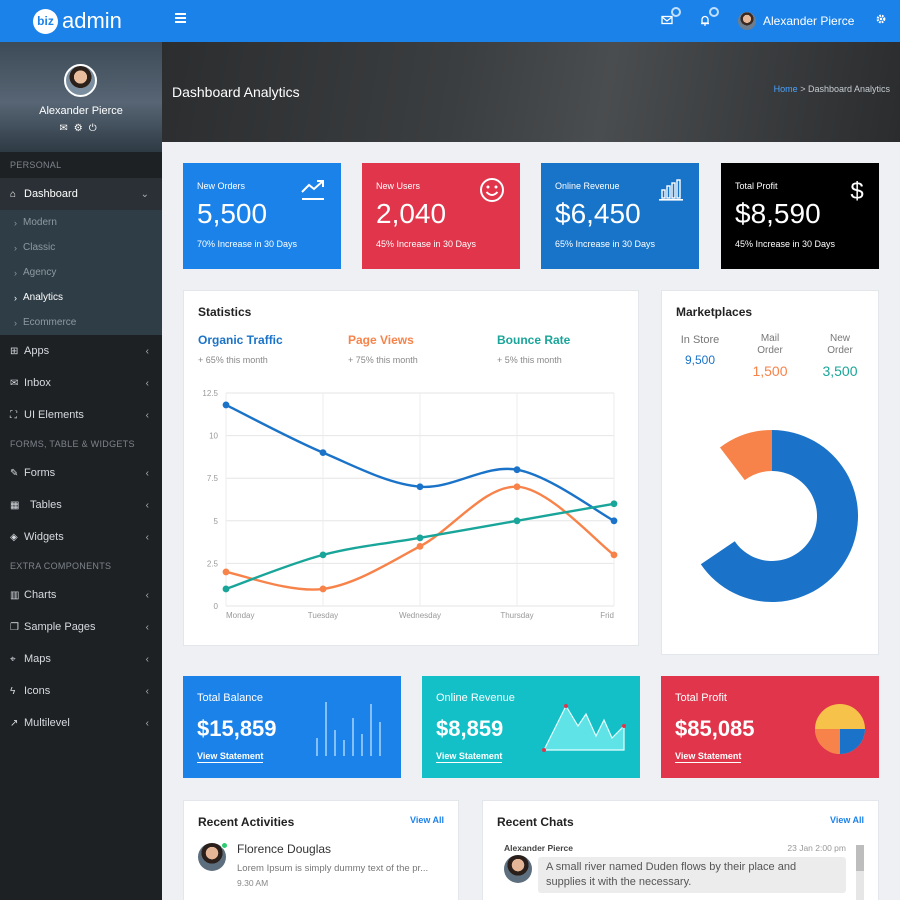 This screenshot has height=900, width=900. I want to click on submenu-label: Ecommerce, so click(50, 322).